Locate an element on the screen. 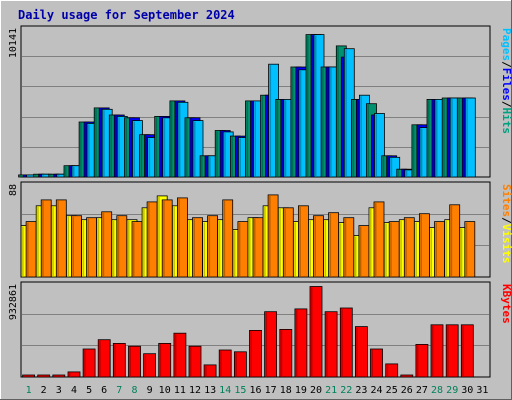 The width and height of the screenshot is (512, 400). x-tick-day-13: 13 is located at coordinates (210, 390).